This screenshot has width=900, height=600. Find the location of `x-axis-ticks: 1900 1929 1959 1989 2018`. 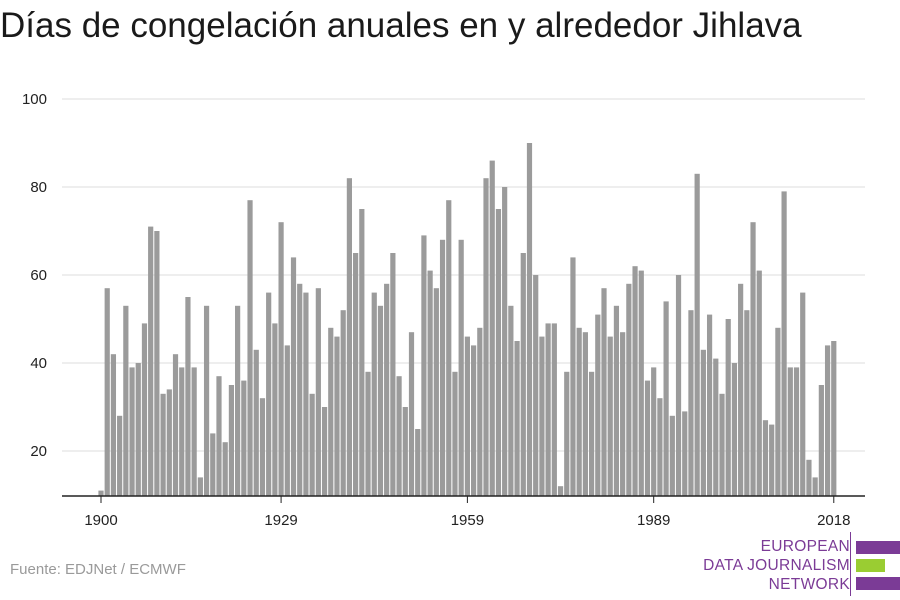

x-axis-ticks: 1900 1929 1959 1989 2018 is located at coordinates (467, 512).